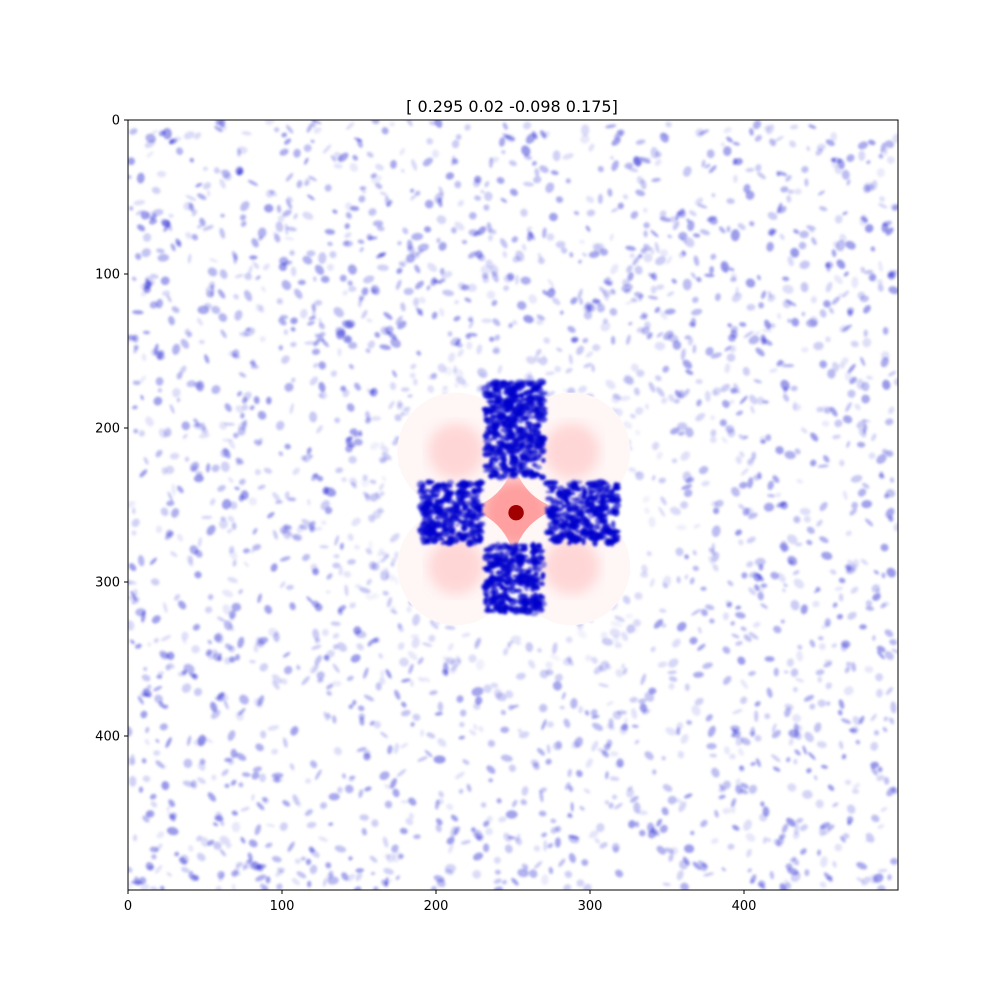 The width and height of the screenshot is (1000, 1000). I want to click on y-tick-label: 200, so click(107, 429).